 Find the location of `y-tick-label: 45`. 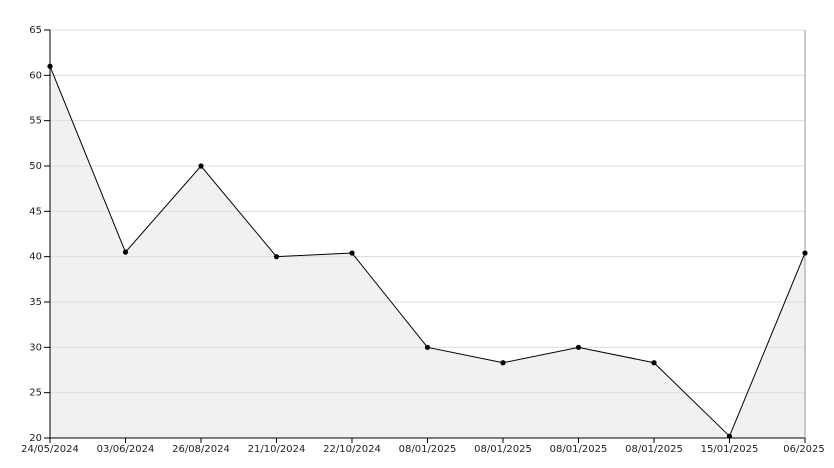

y-tick-label: 45 is located at coordinates (35, 211).